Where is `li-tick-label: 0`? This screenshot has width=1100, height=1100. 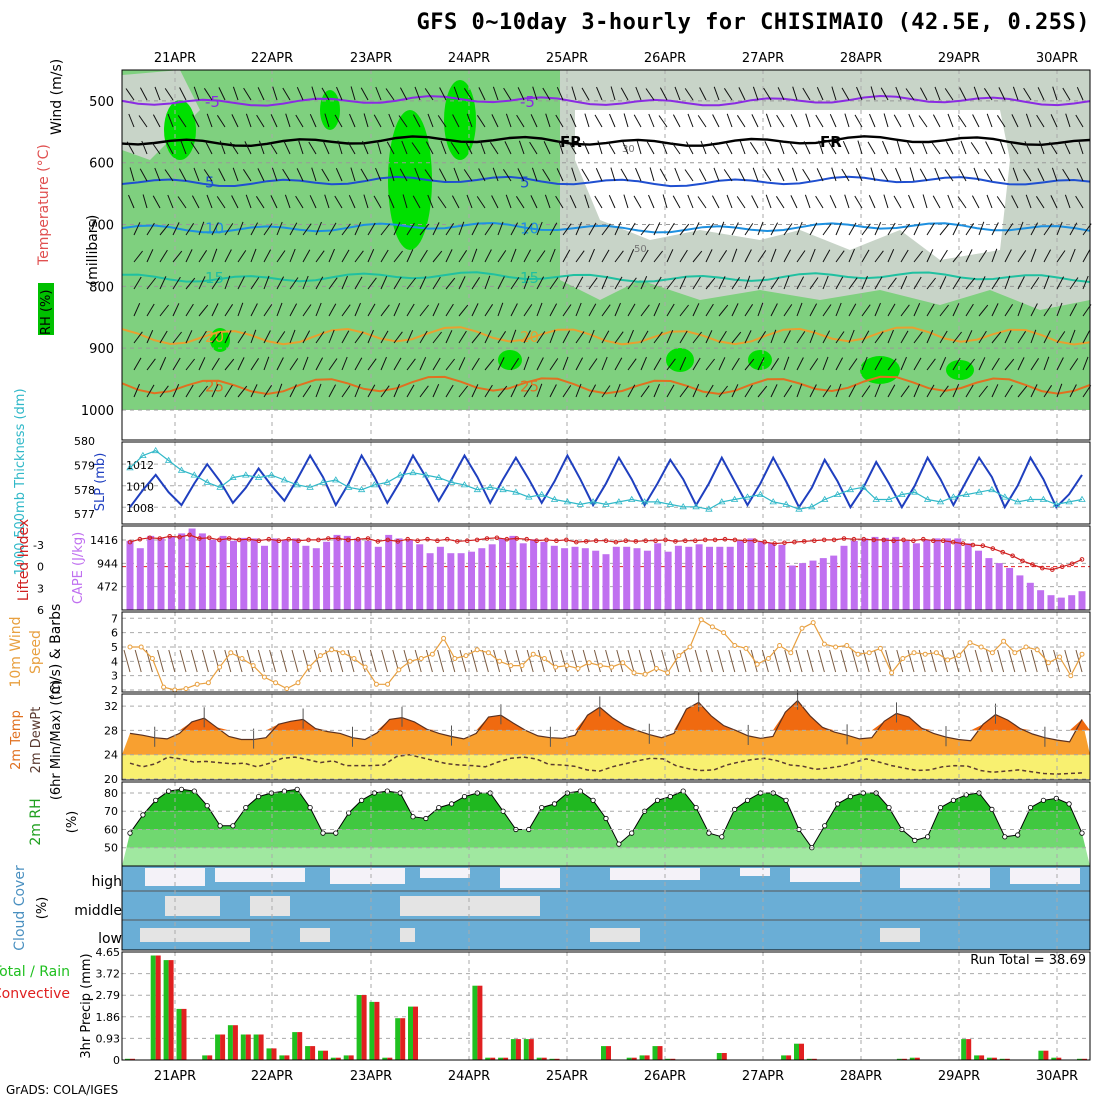
li-tick-label: 0 is located at coordinates (40, 567).